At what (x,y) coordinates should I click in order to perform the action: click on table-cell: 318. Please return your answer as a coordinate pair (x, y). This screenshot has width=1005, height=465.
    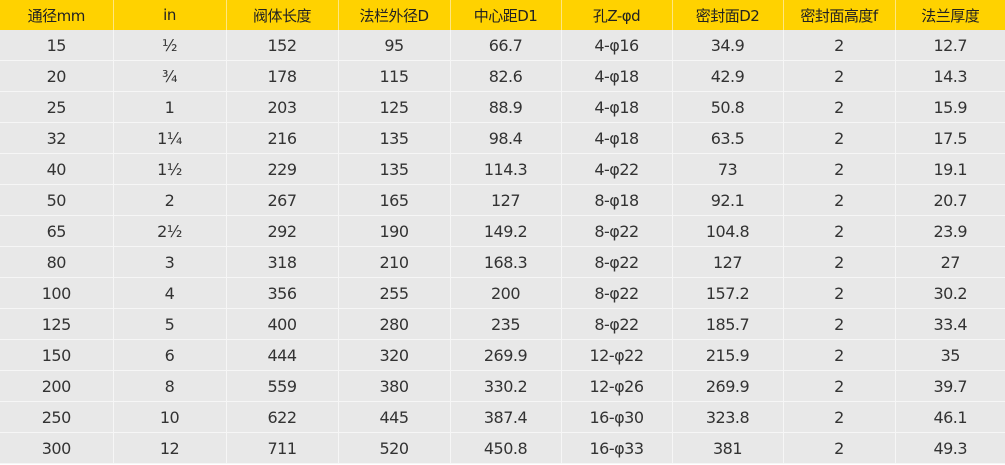
    Looking at the image, I should click on (282, 262).